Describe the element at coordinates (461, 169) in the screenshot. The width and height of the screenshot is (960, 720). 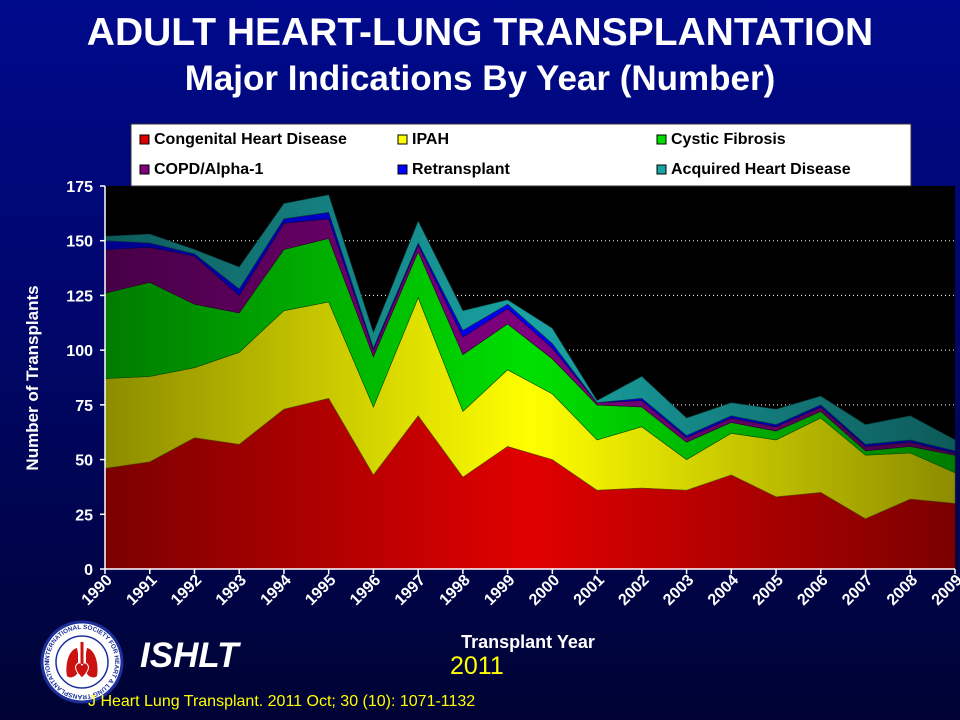
I see `legend-label: Retransplant` at that location.